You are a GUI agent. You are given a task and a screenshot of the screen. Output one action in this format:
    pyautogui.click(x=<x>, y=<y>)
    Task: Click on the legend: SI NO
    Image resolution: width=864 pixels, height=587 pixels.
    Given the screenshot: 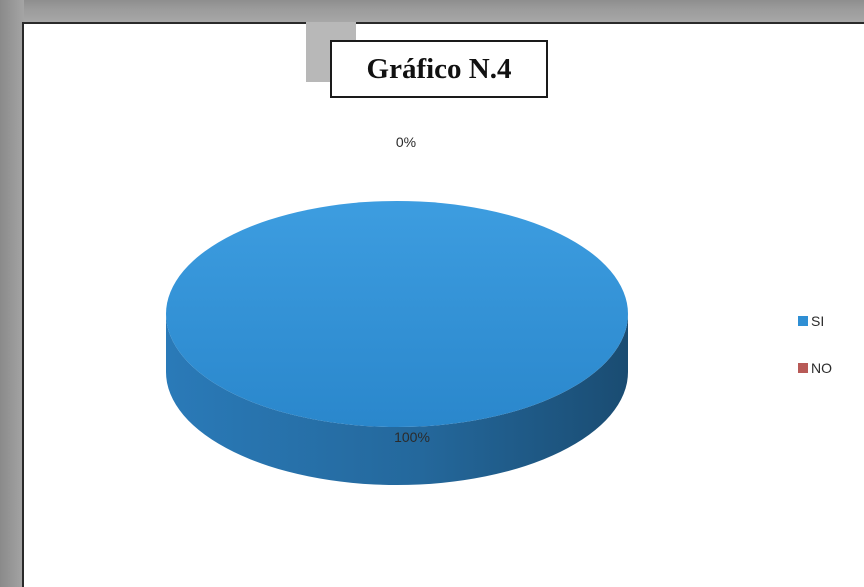 What is the action you would take?
    pyautogui.click(x=815, y=344)
    